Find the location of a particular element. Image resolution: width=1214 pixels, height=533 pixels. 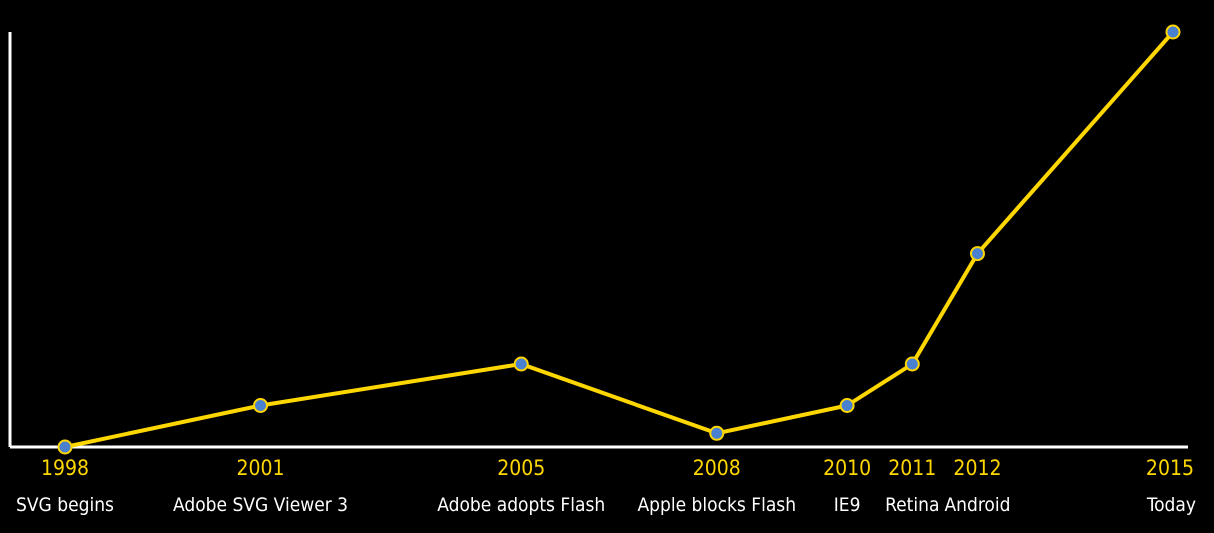

event-label-2008: Apple blocks Flash is located at coordinates (716, 505).